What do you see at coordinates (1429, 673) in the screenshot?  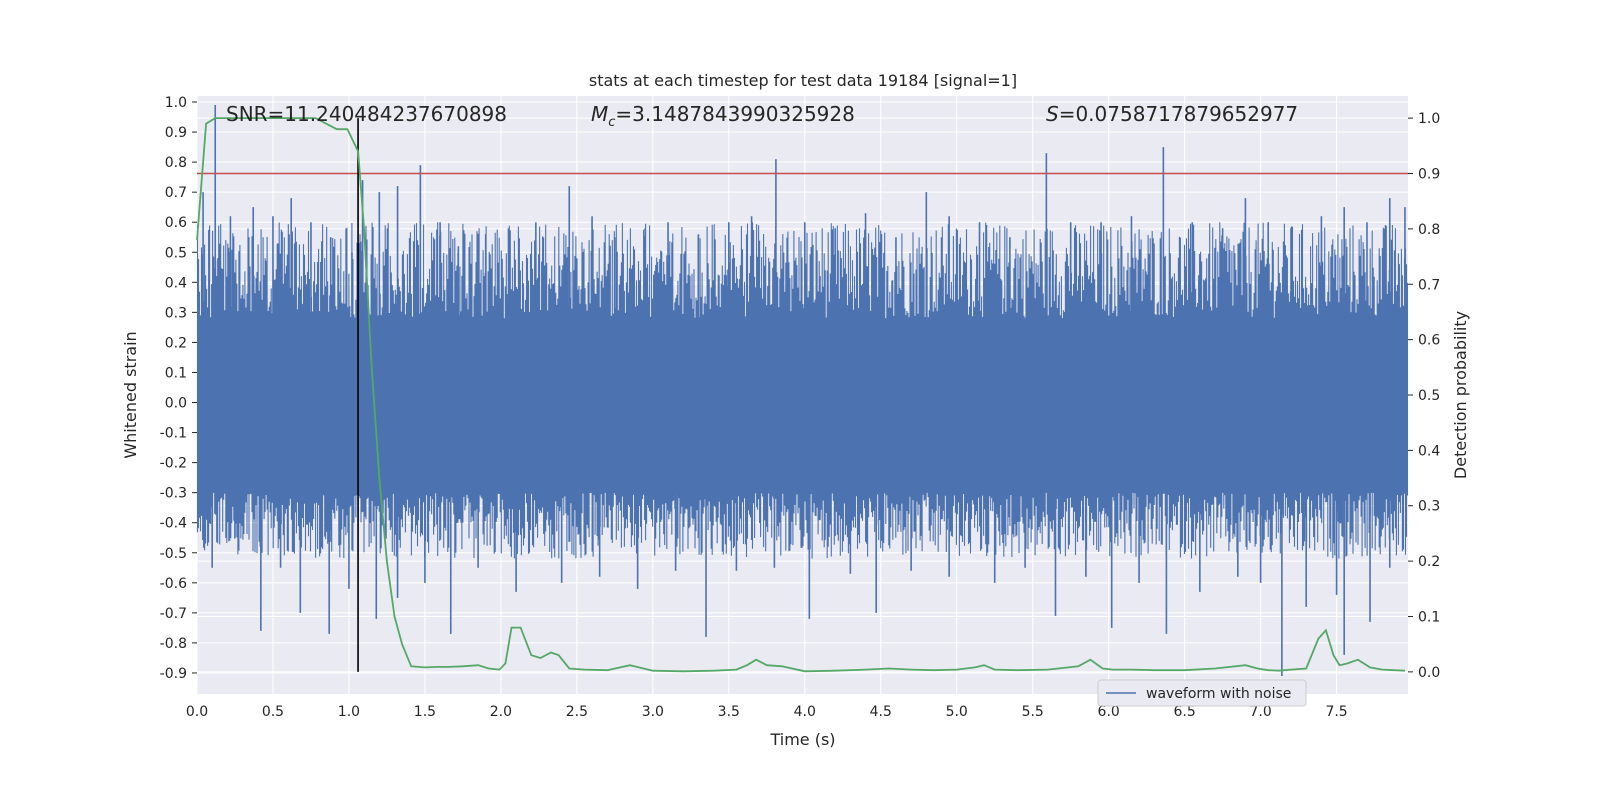 I see `y2-tick-label: 0.0` at bounding box center [1429, 673].